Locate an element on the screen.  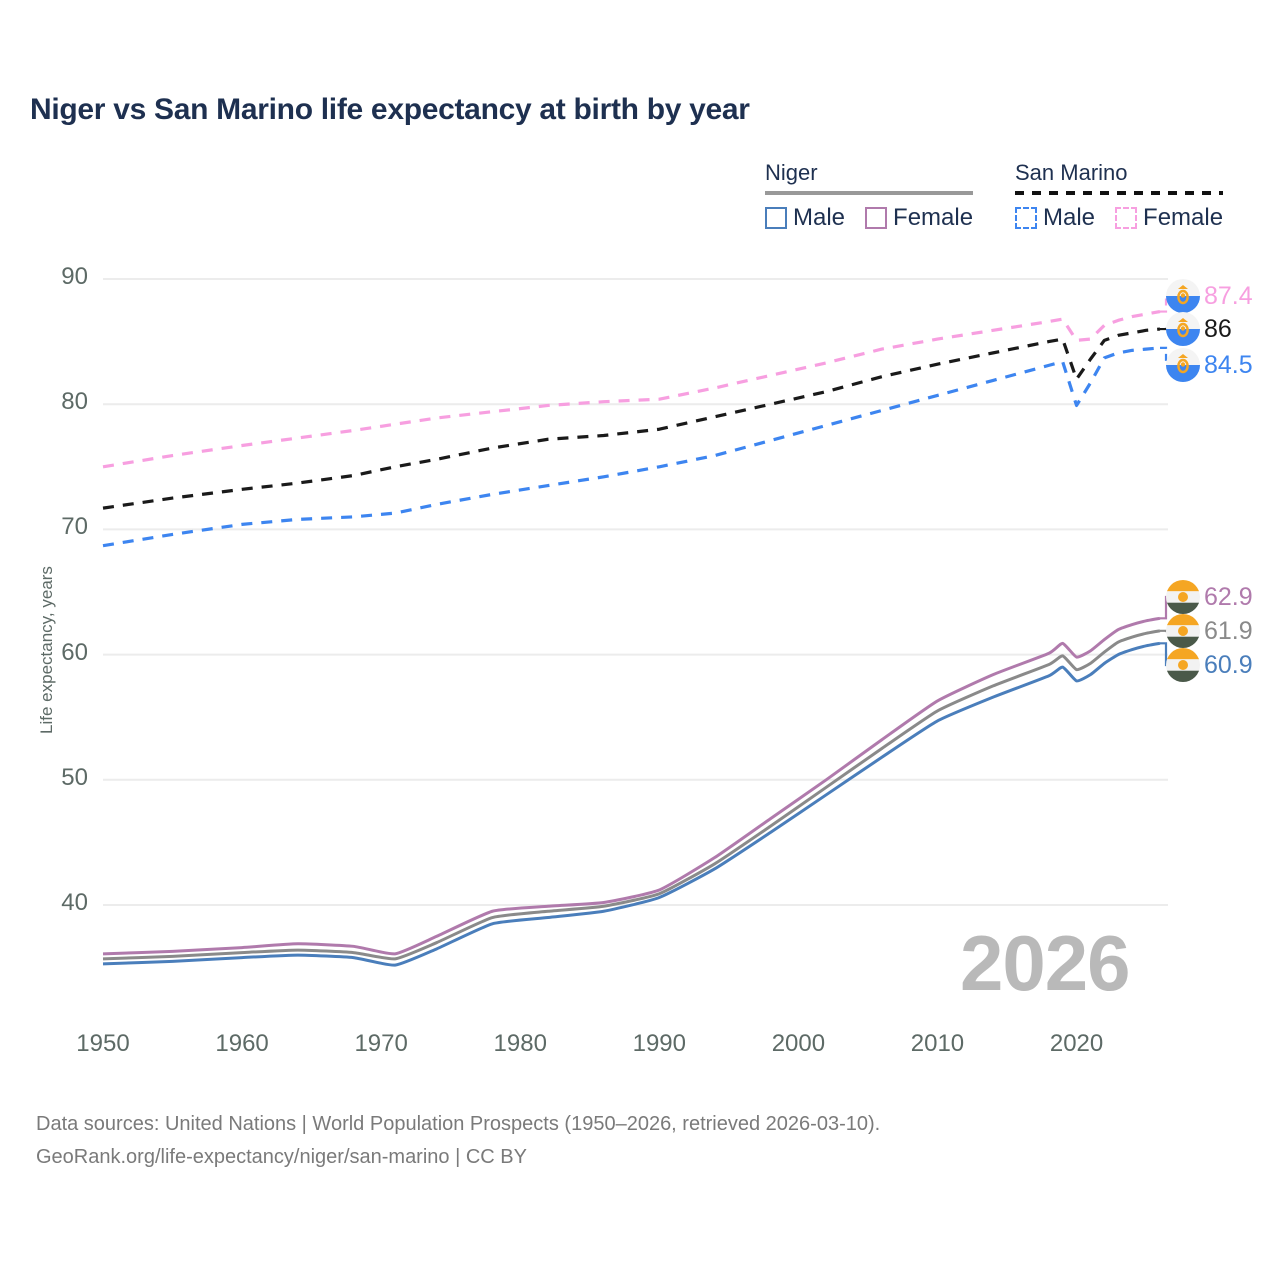
legend-item-san-marino-female: Female is located at coordinates (1169, 218).